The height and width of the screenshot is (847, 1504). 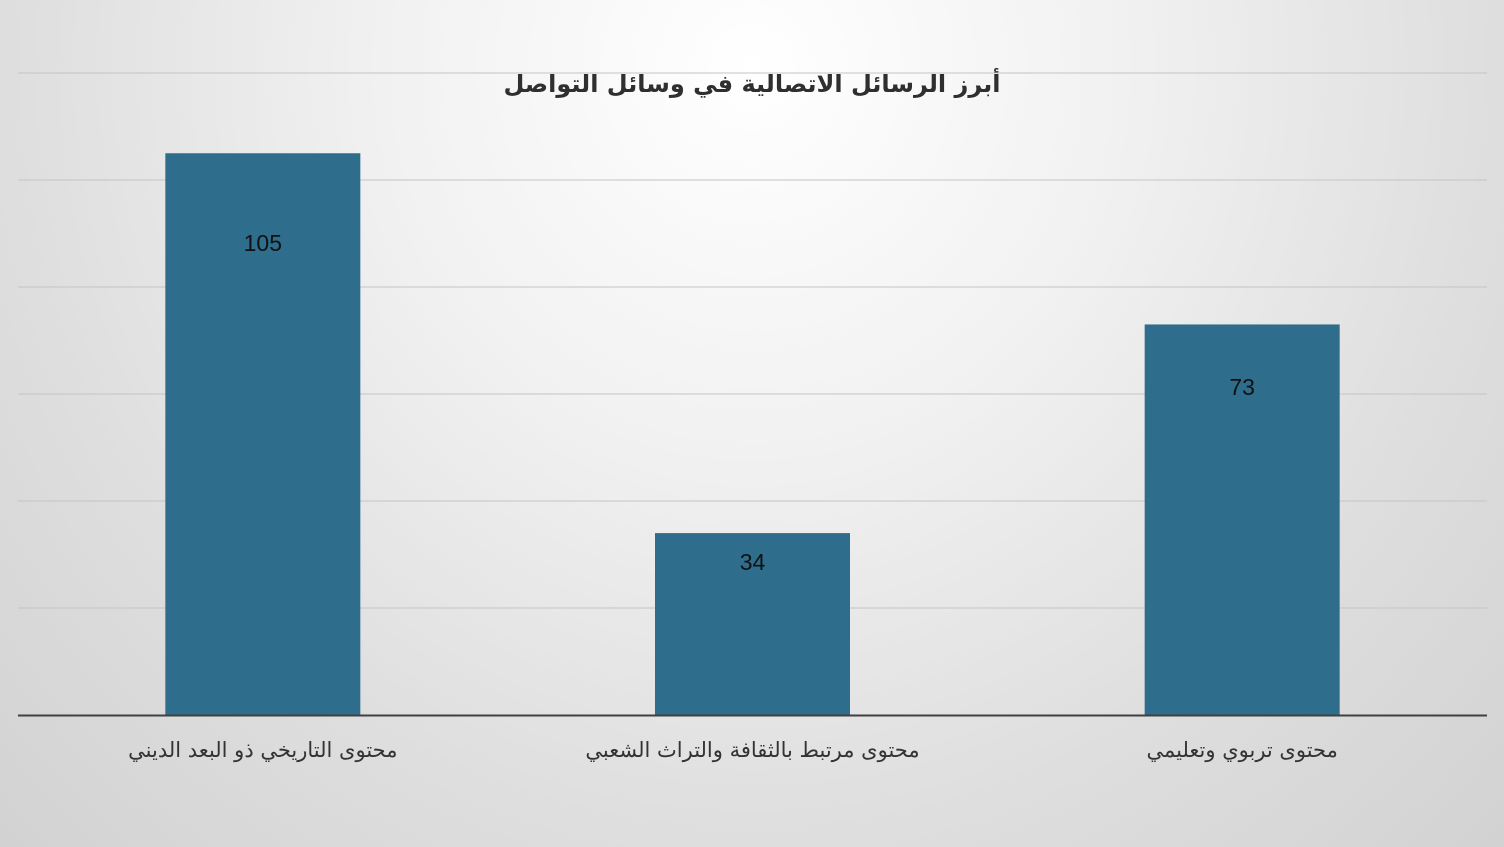 What do you see at coordinates (263, 243) in the screenshot?
I see `data-label-1: 105` at bounding box center [263, 243].